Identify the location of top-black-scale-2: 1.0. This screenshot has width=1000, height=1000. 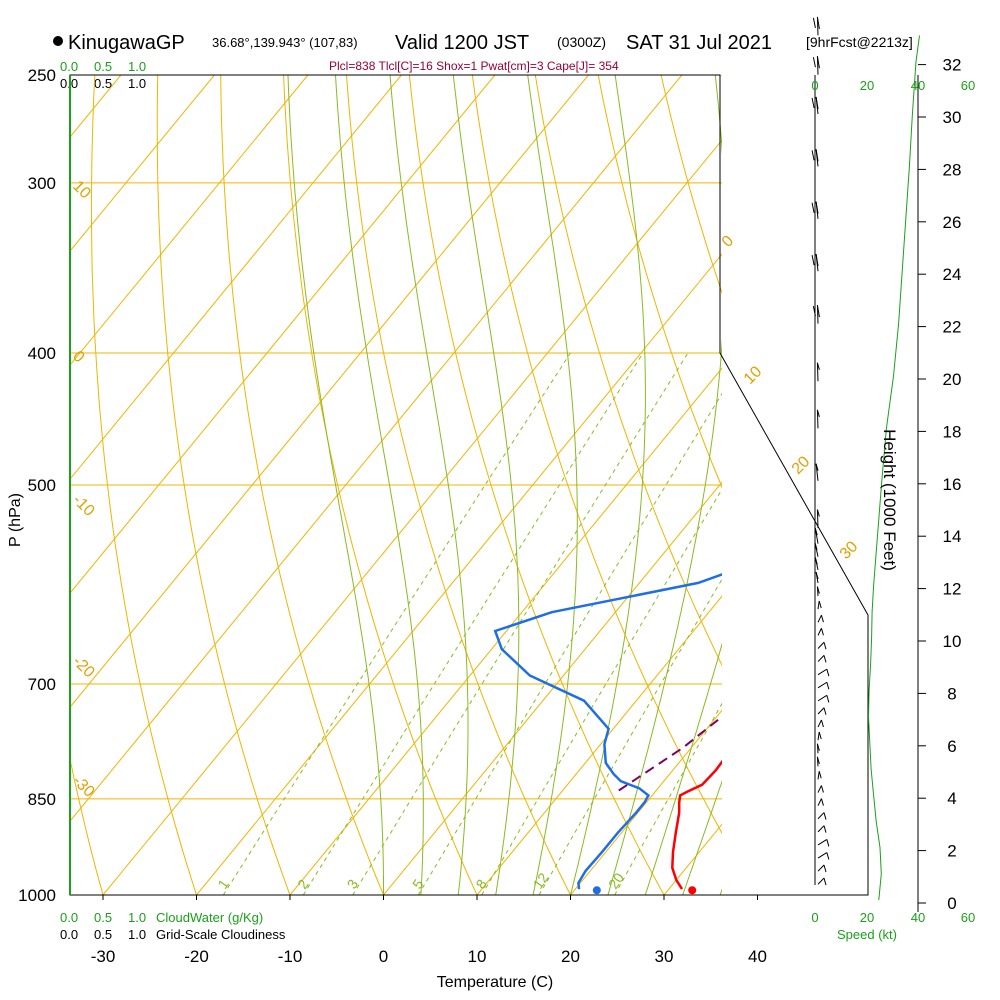
(137, 83).